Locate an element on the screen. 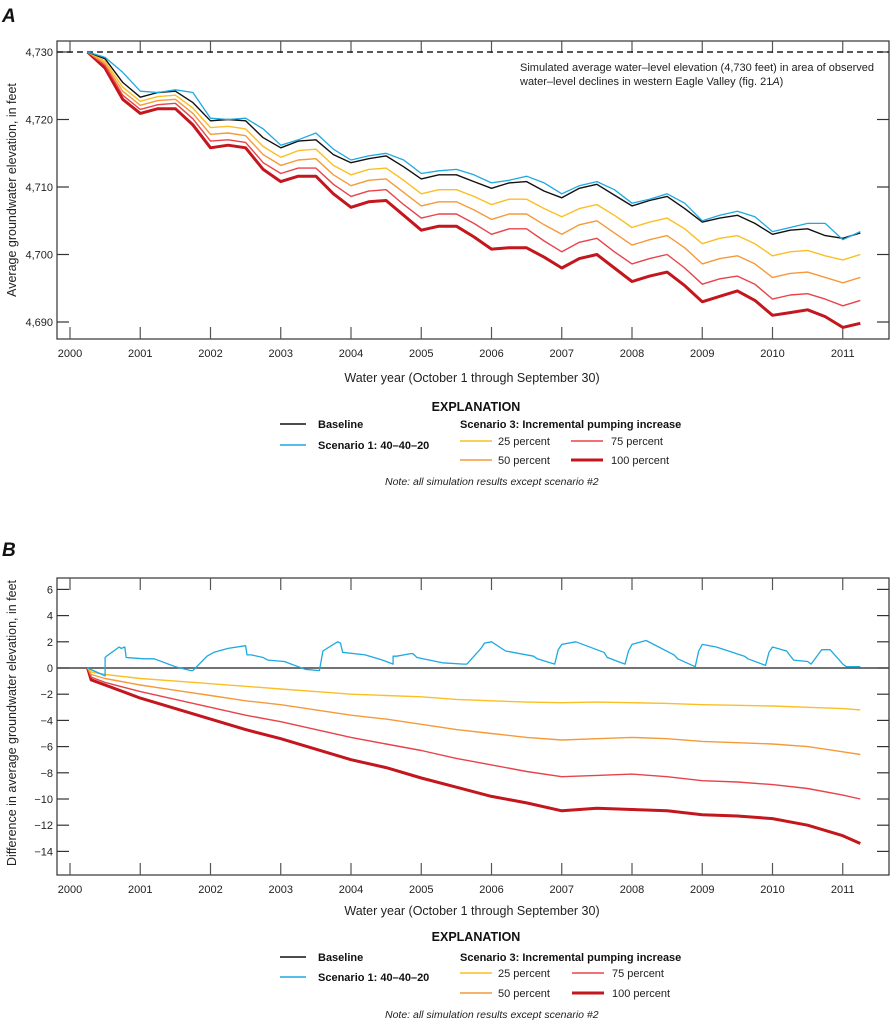 The height and width of the screenshot is (1022, 891). series-line-p50 is located at coordinates (473, 711).